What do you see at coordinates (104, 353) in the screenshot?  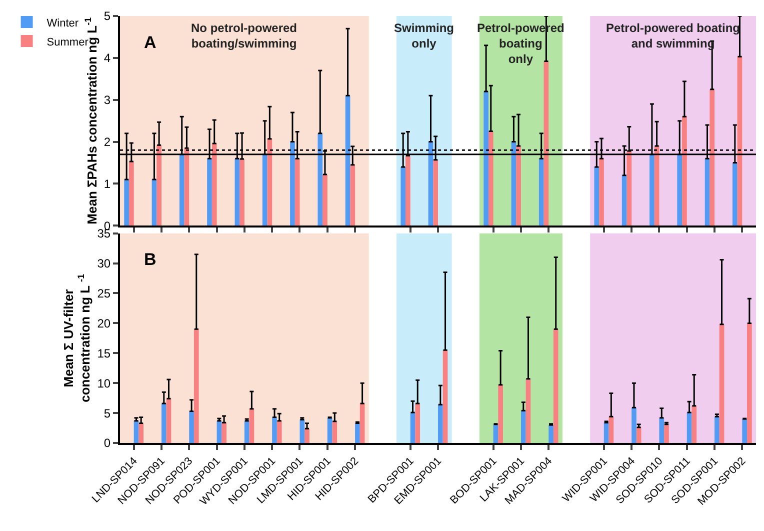 I see `y-tick-label: 15` at bounding box center [104, 353].